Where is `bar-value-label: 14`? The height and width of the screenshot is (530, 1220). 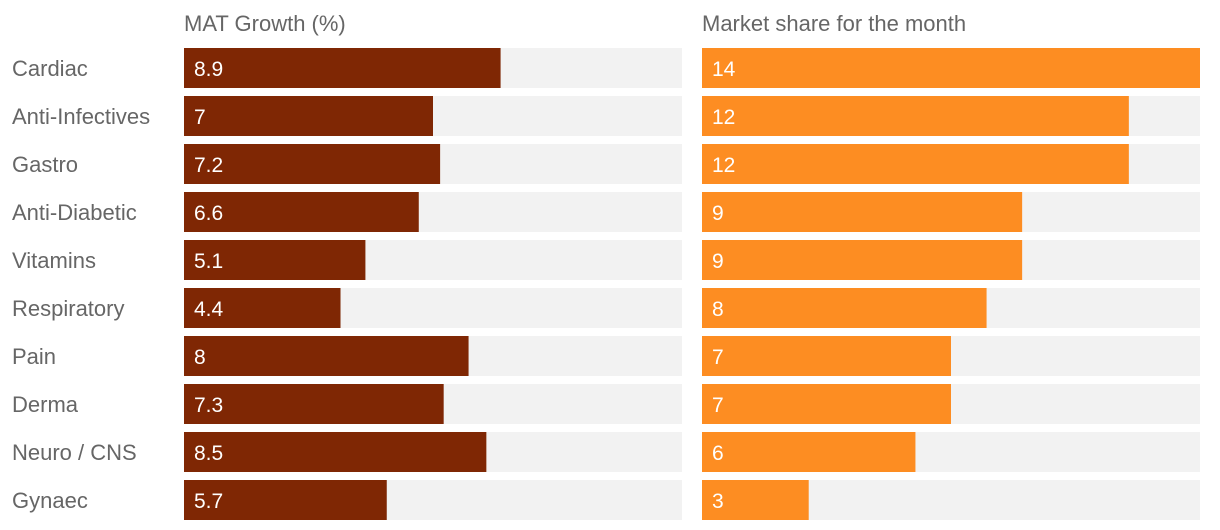 bar-value-label: 14 is located at coordinates (724, 69).